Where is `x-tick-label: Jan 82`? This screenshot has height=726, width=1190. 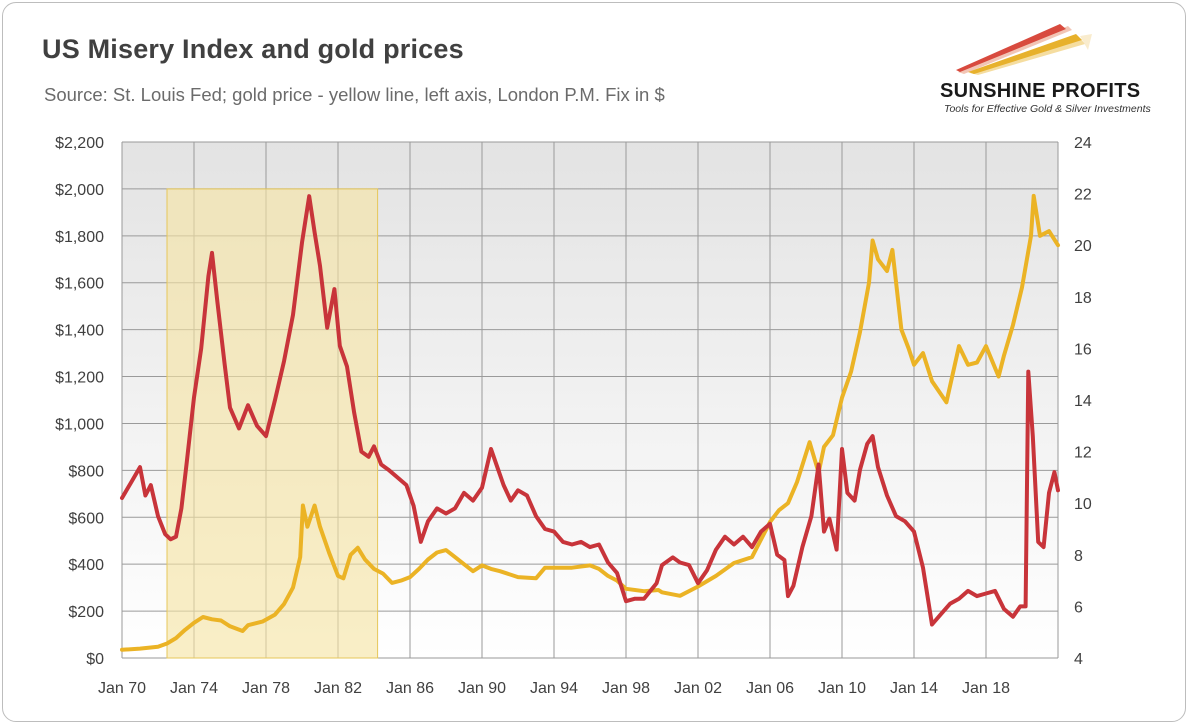
x-tick-label: Jan 82 is located at coordinates (338, 688).